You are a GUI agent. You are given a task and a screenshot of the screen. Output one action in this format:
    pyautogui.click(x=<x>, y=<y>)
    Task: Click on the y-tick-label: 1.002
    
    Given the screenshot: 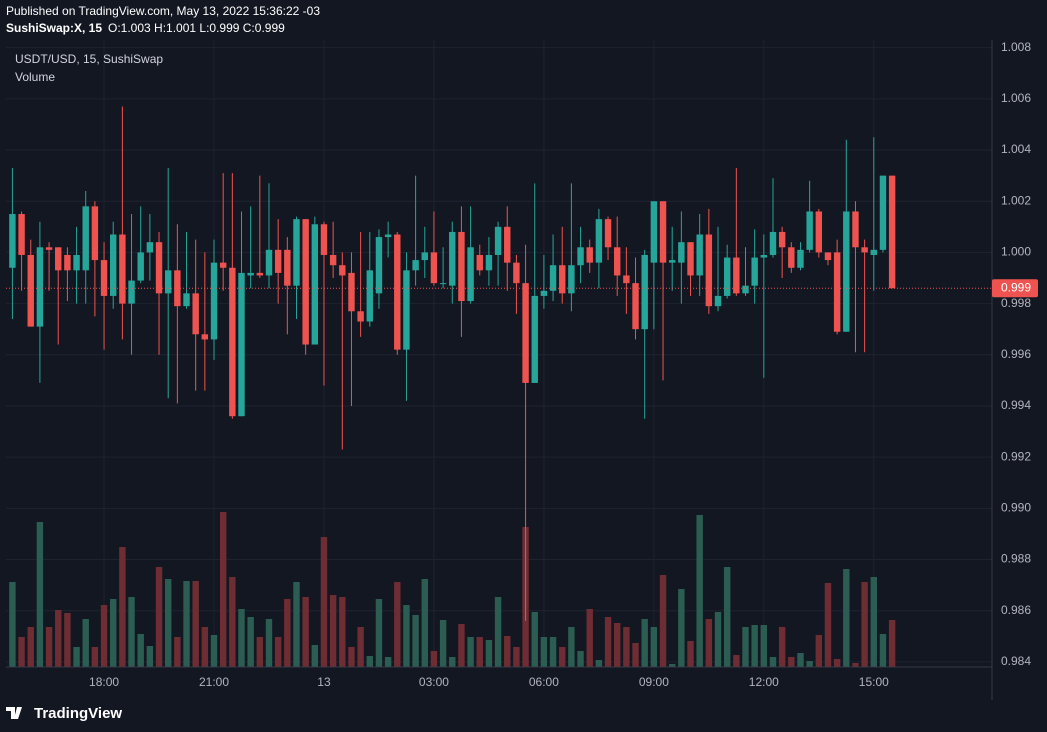 What is the action you would take?
    pyautogui.click(x=1016, y=200)
    